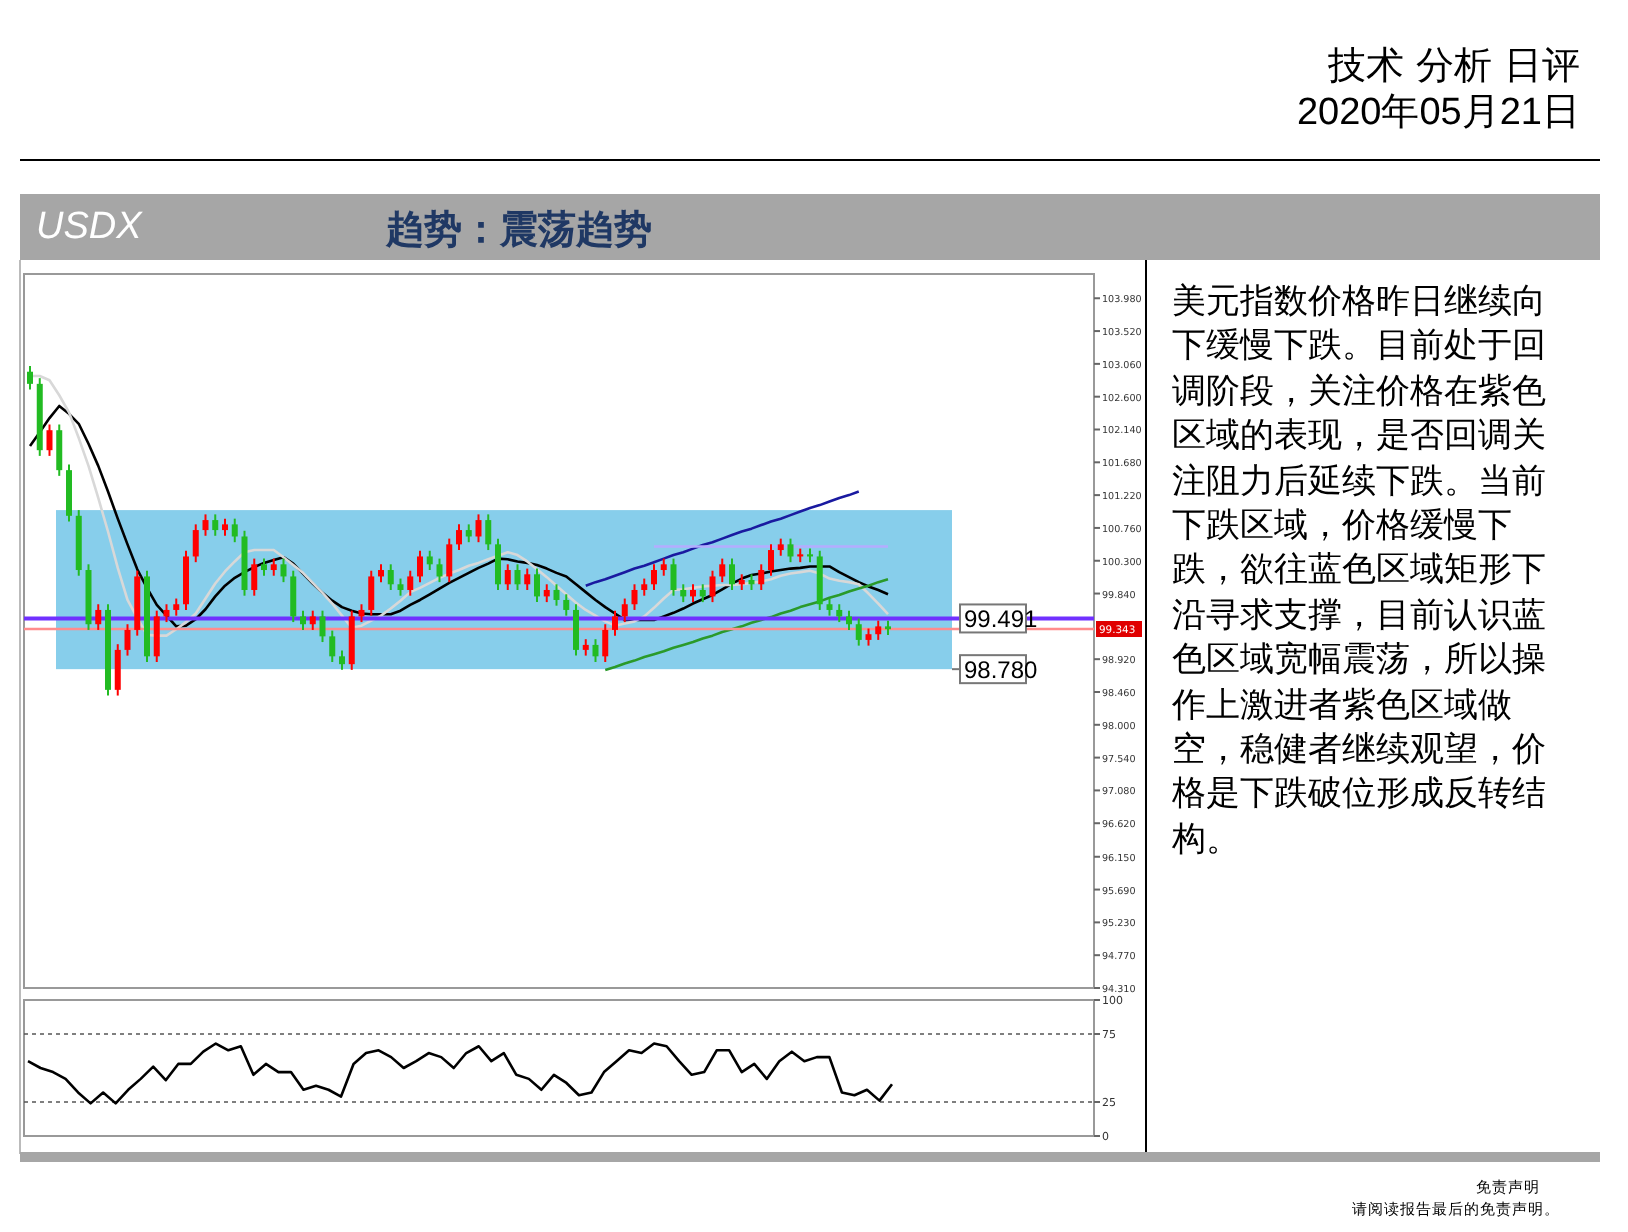 The height and width of the screenshot is (1232, 1628). I want to click on title: USDX, so click(89, 228).